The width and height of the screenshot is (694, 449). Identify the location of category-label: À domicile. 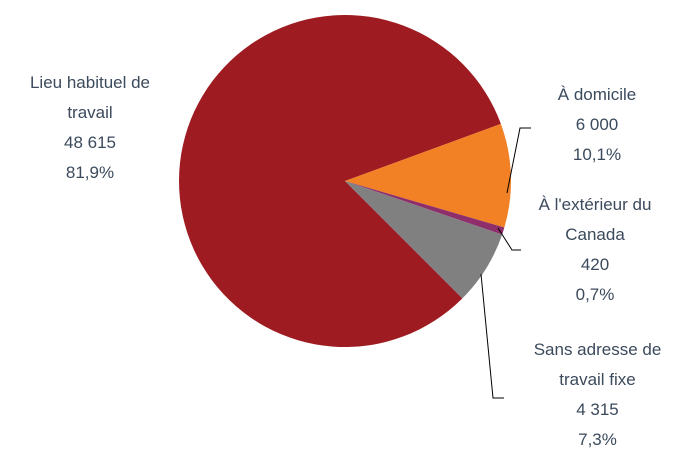
(597, 94).